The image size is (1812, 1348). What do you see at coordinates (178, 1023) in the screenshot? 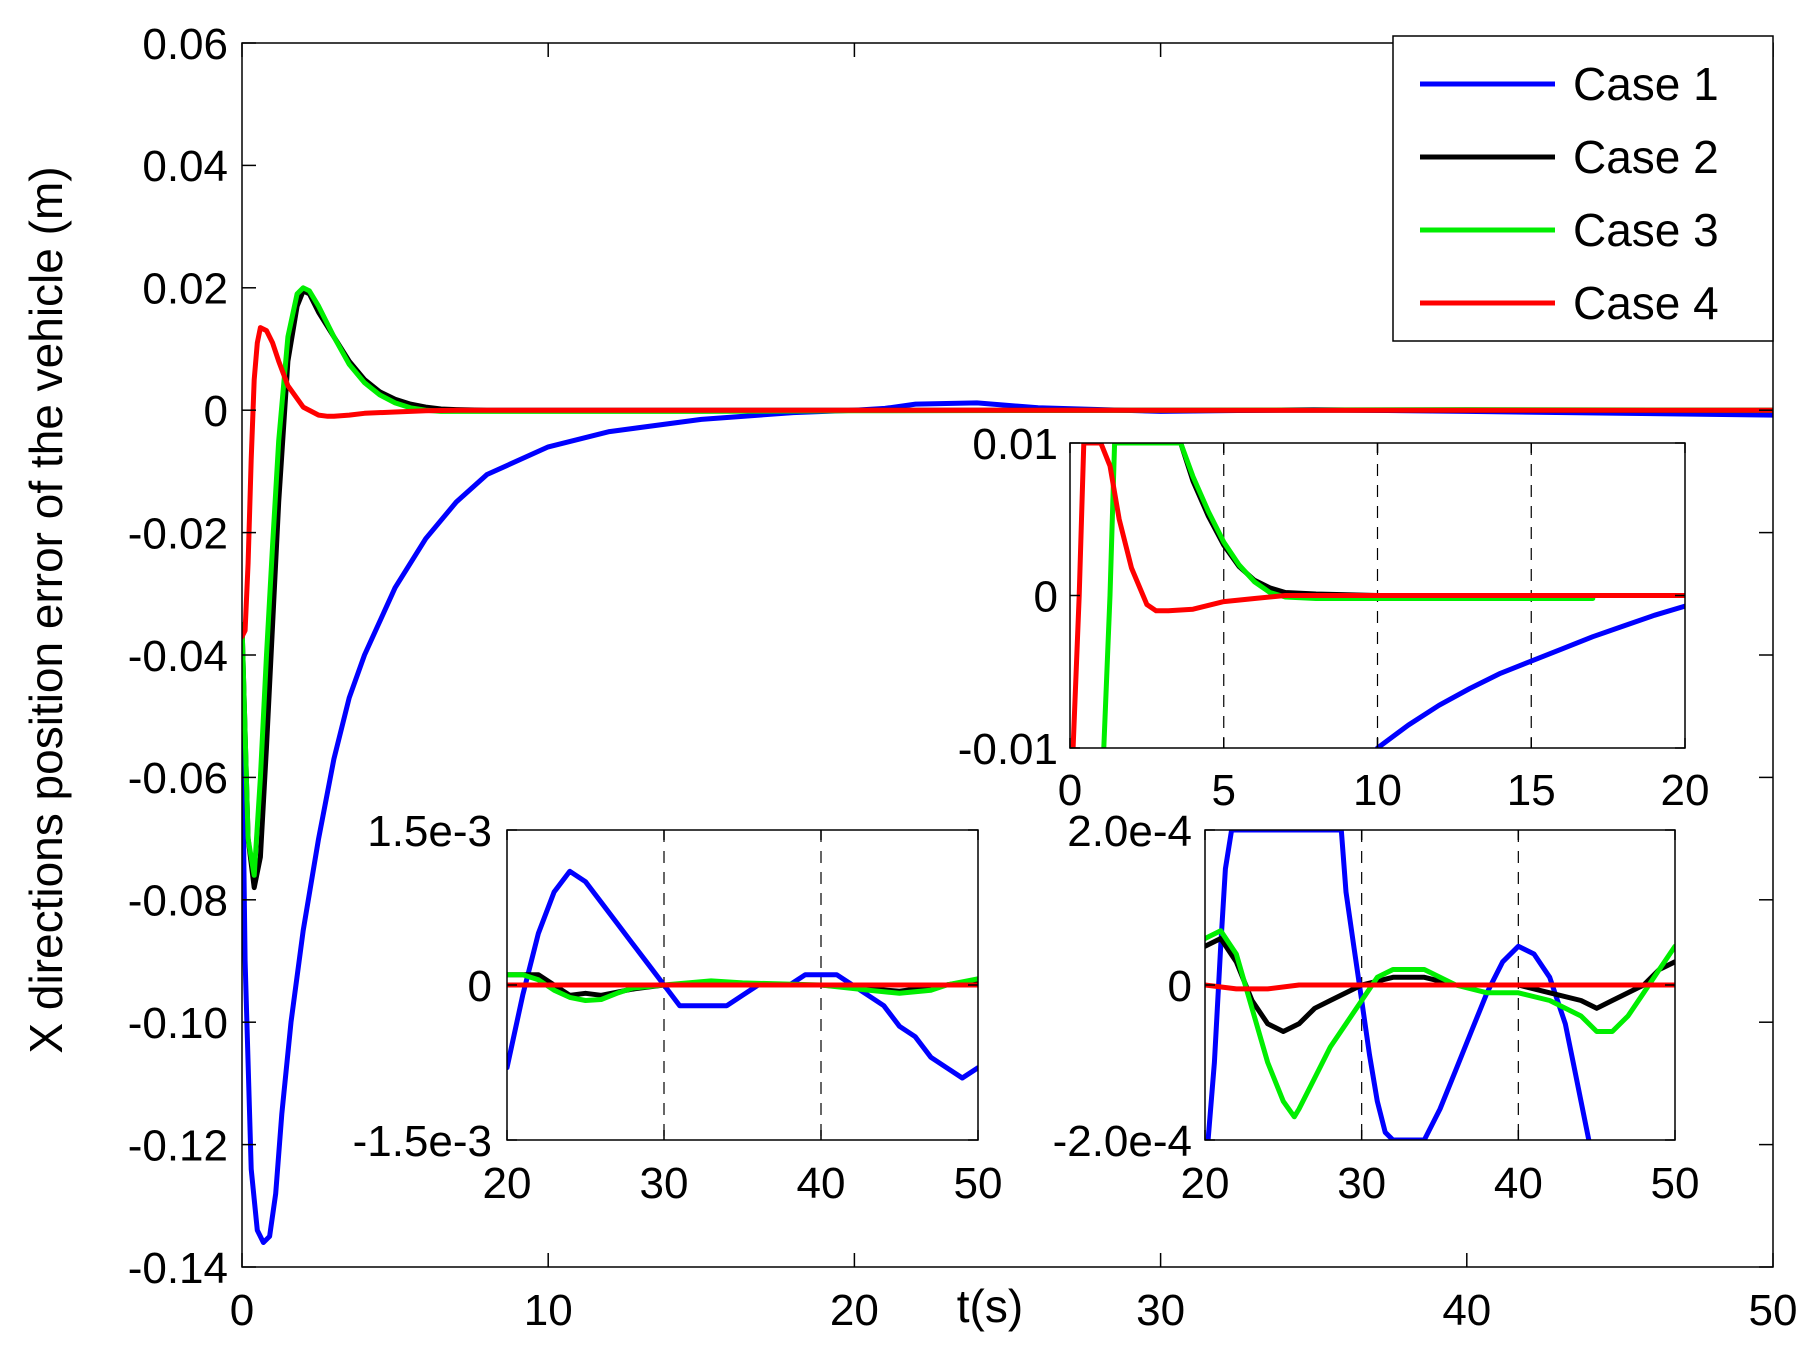
I see `y-tick-label: -0.10` at bounding box center [178, 1023].